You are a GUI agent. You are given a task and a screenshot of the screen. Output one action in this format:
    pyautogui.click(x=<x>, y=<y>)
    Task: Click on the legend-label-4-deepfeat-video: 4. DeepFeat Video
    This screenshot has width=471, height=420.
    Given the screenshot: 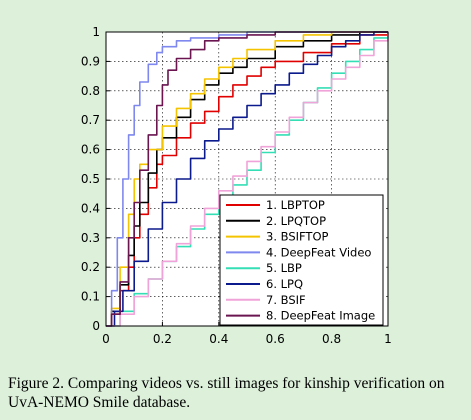 What is the action you would take?
    pyautogui.click(x=318, y=252)
    